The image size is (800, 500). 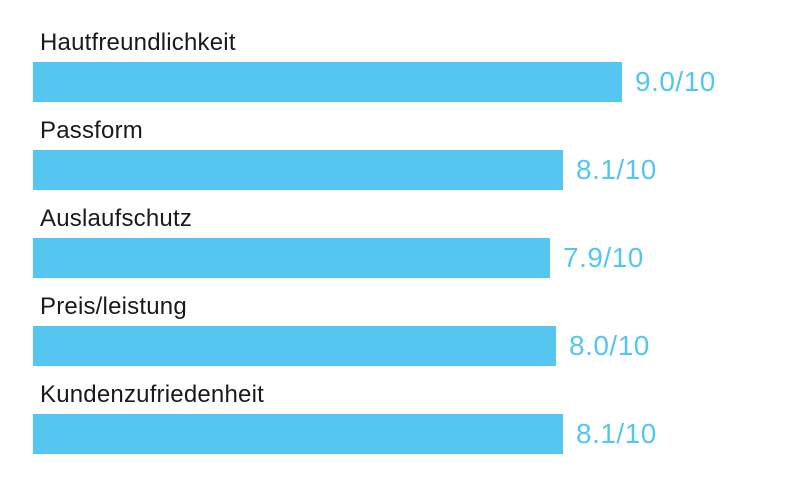 What do you see at coordinates (152, 394) in the screenshot?
I see `rating-category-label: Kundenzufriedenheit` at bounding box center [152, 394].